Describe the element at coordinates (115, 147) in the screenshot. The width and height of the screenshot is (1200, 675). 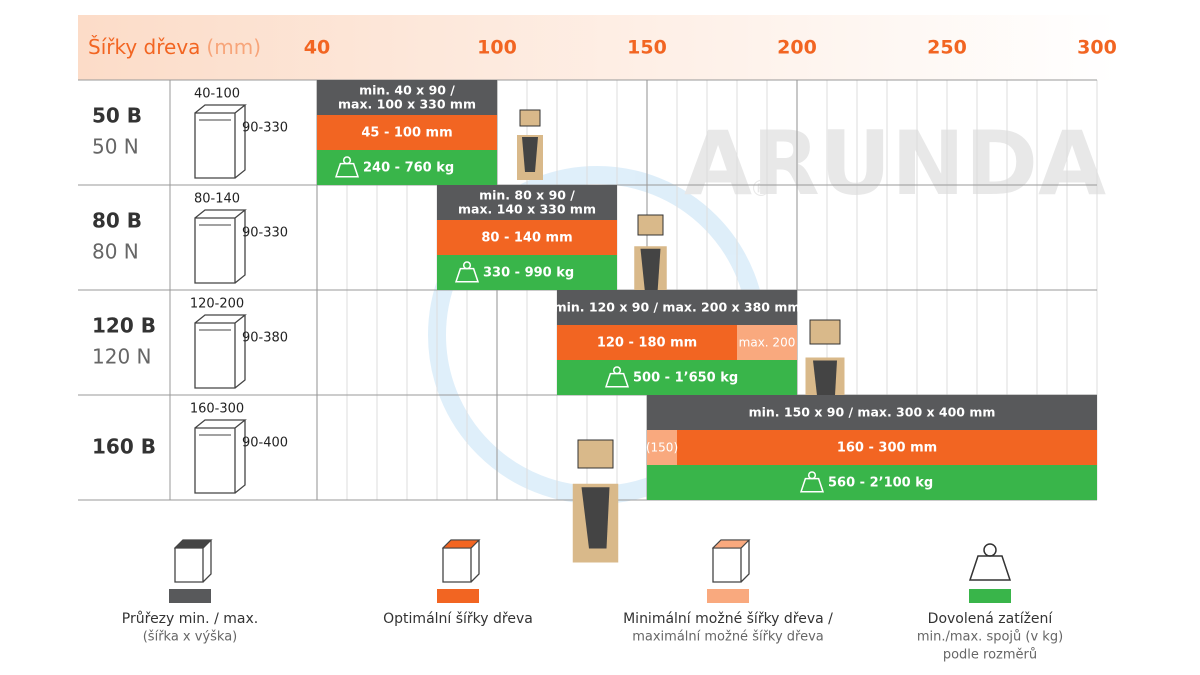
I see `model-name: 50 N` at that location.